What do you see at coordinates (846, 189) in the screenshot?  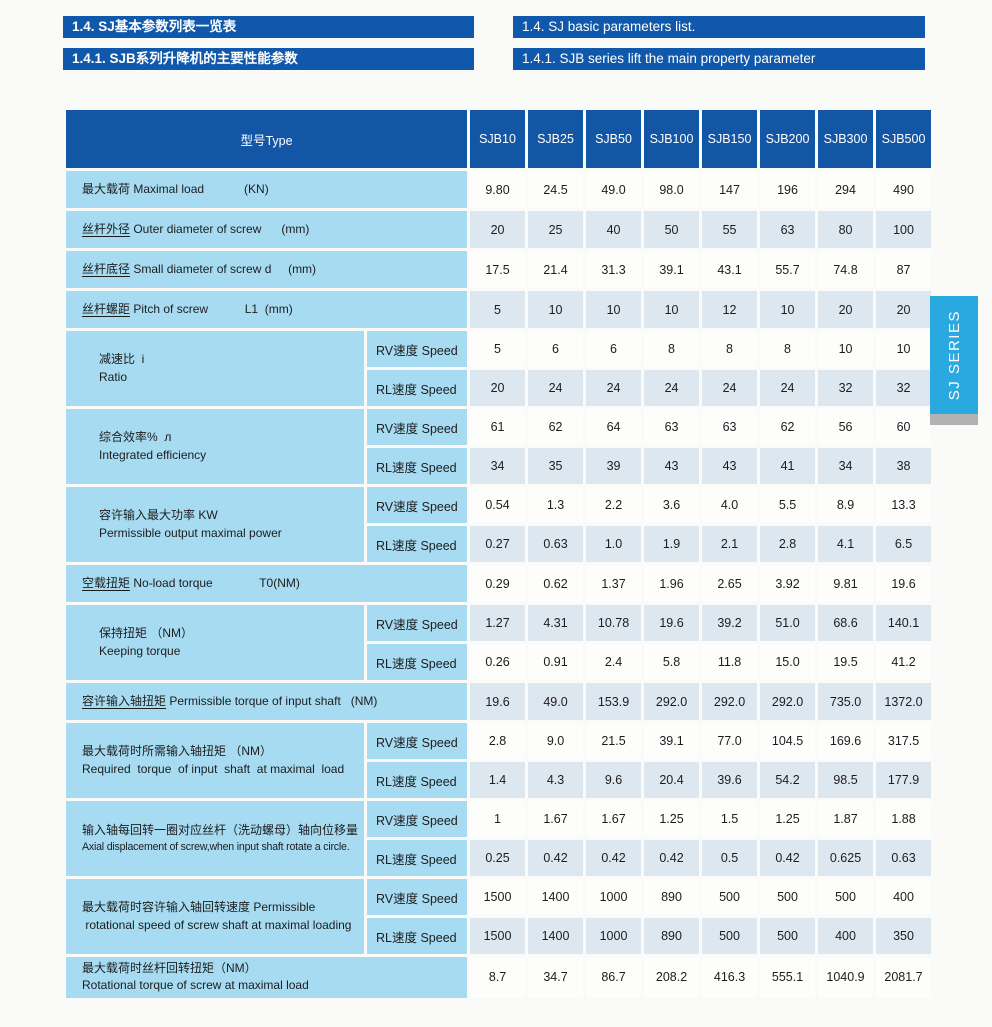 I see `value-cell: 294` at bounding box center [846, 189].